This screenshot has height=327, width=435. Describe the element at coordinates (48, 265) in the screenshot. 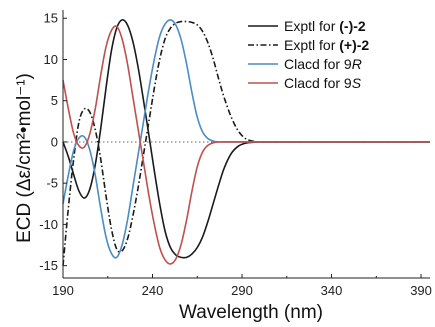

I see `y-tick-label: -15` at that location.